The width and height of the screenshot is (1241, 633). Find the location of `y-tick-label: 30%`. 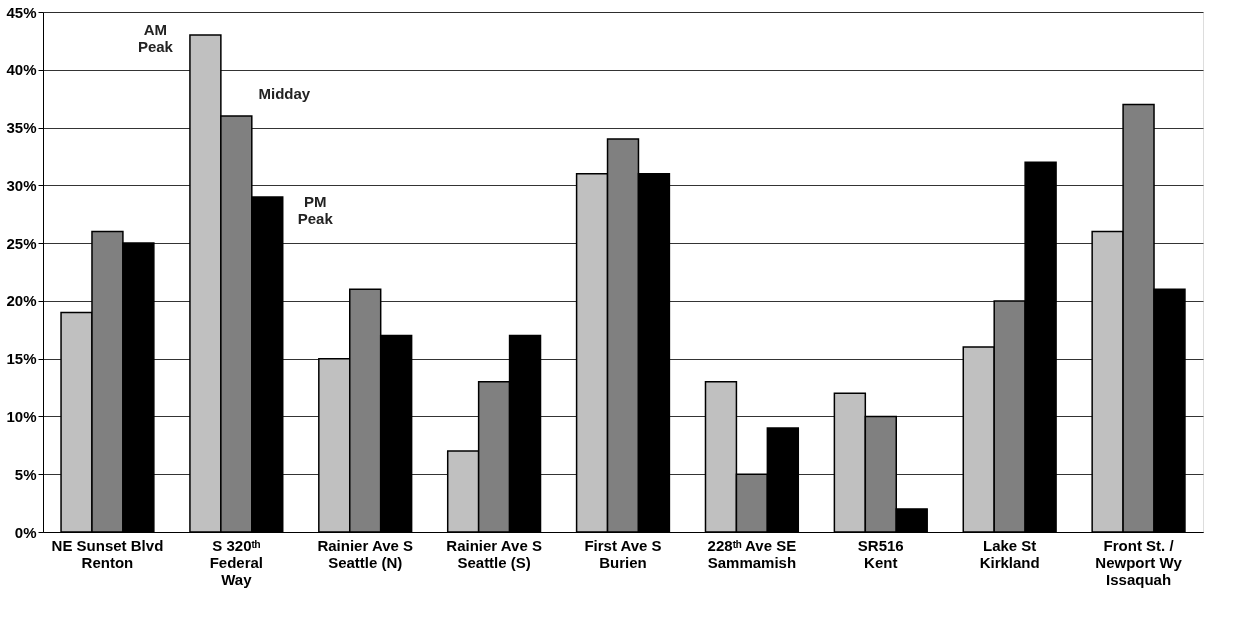

y-tick-label: 30% is located at coordinates (21, 185).